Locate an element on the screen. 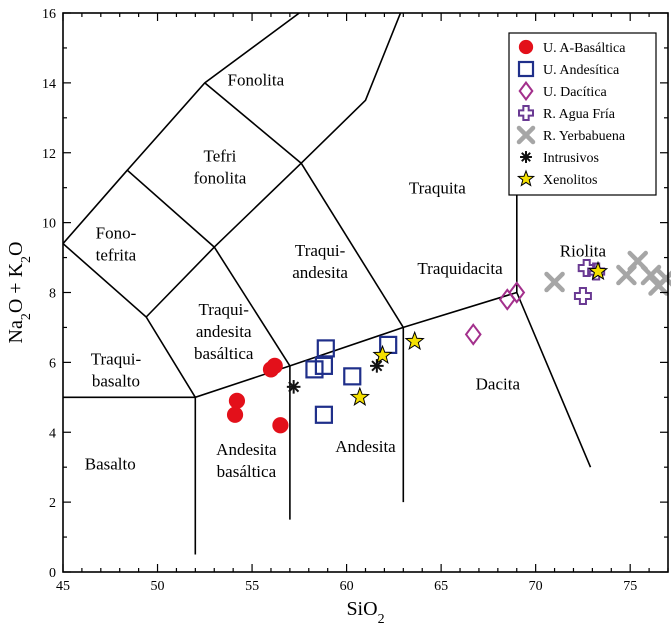  legend-label: Intrusivos is located at coordinates (571, 158).